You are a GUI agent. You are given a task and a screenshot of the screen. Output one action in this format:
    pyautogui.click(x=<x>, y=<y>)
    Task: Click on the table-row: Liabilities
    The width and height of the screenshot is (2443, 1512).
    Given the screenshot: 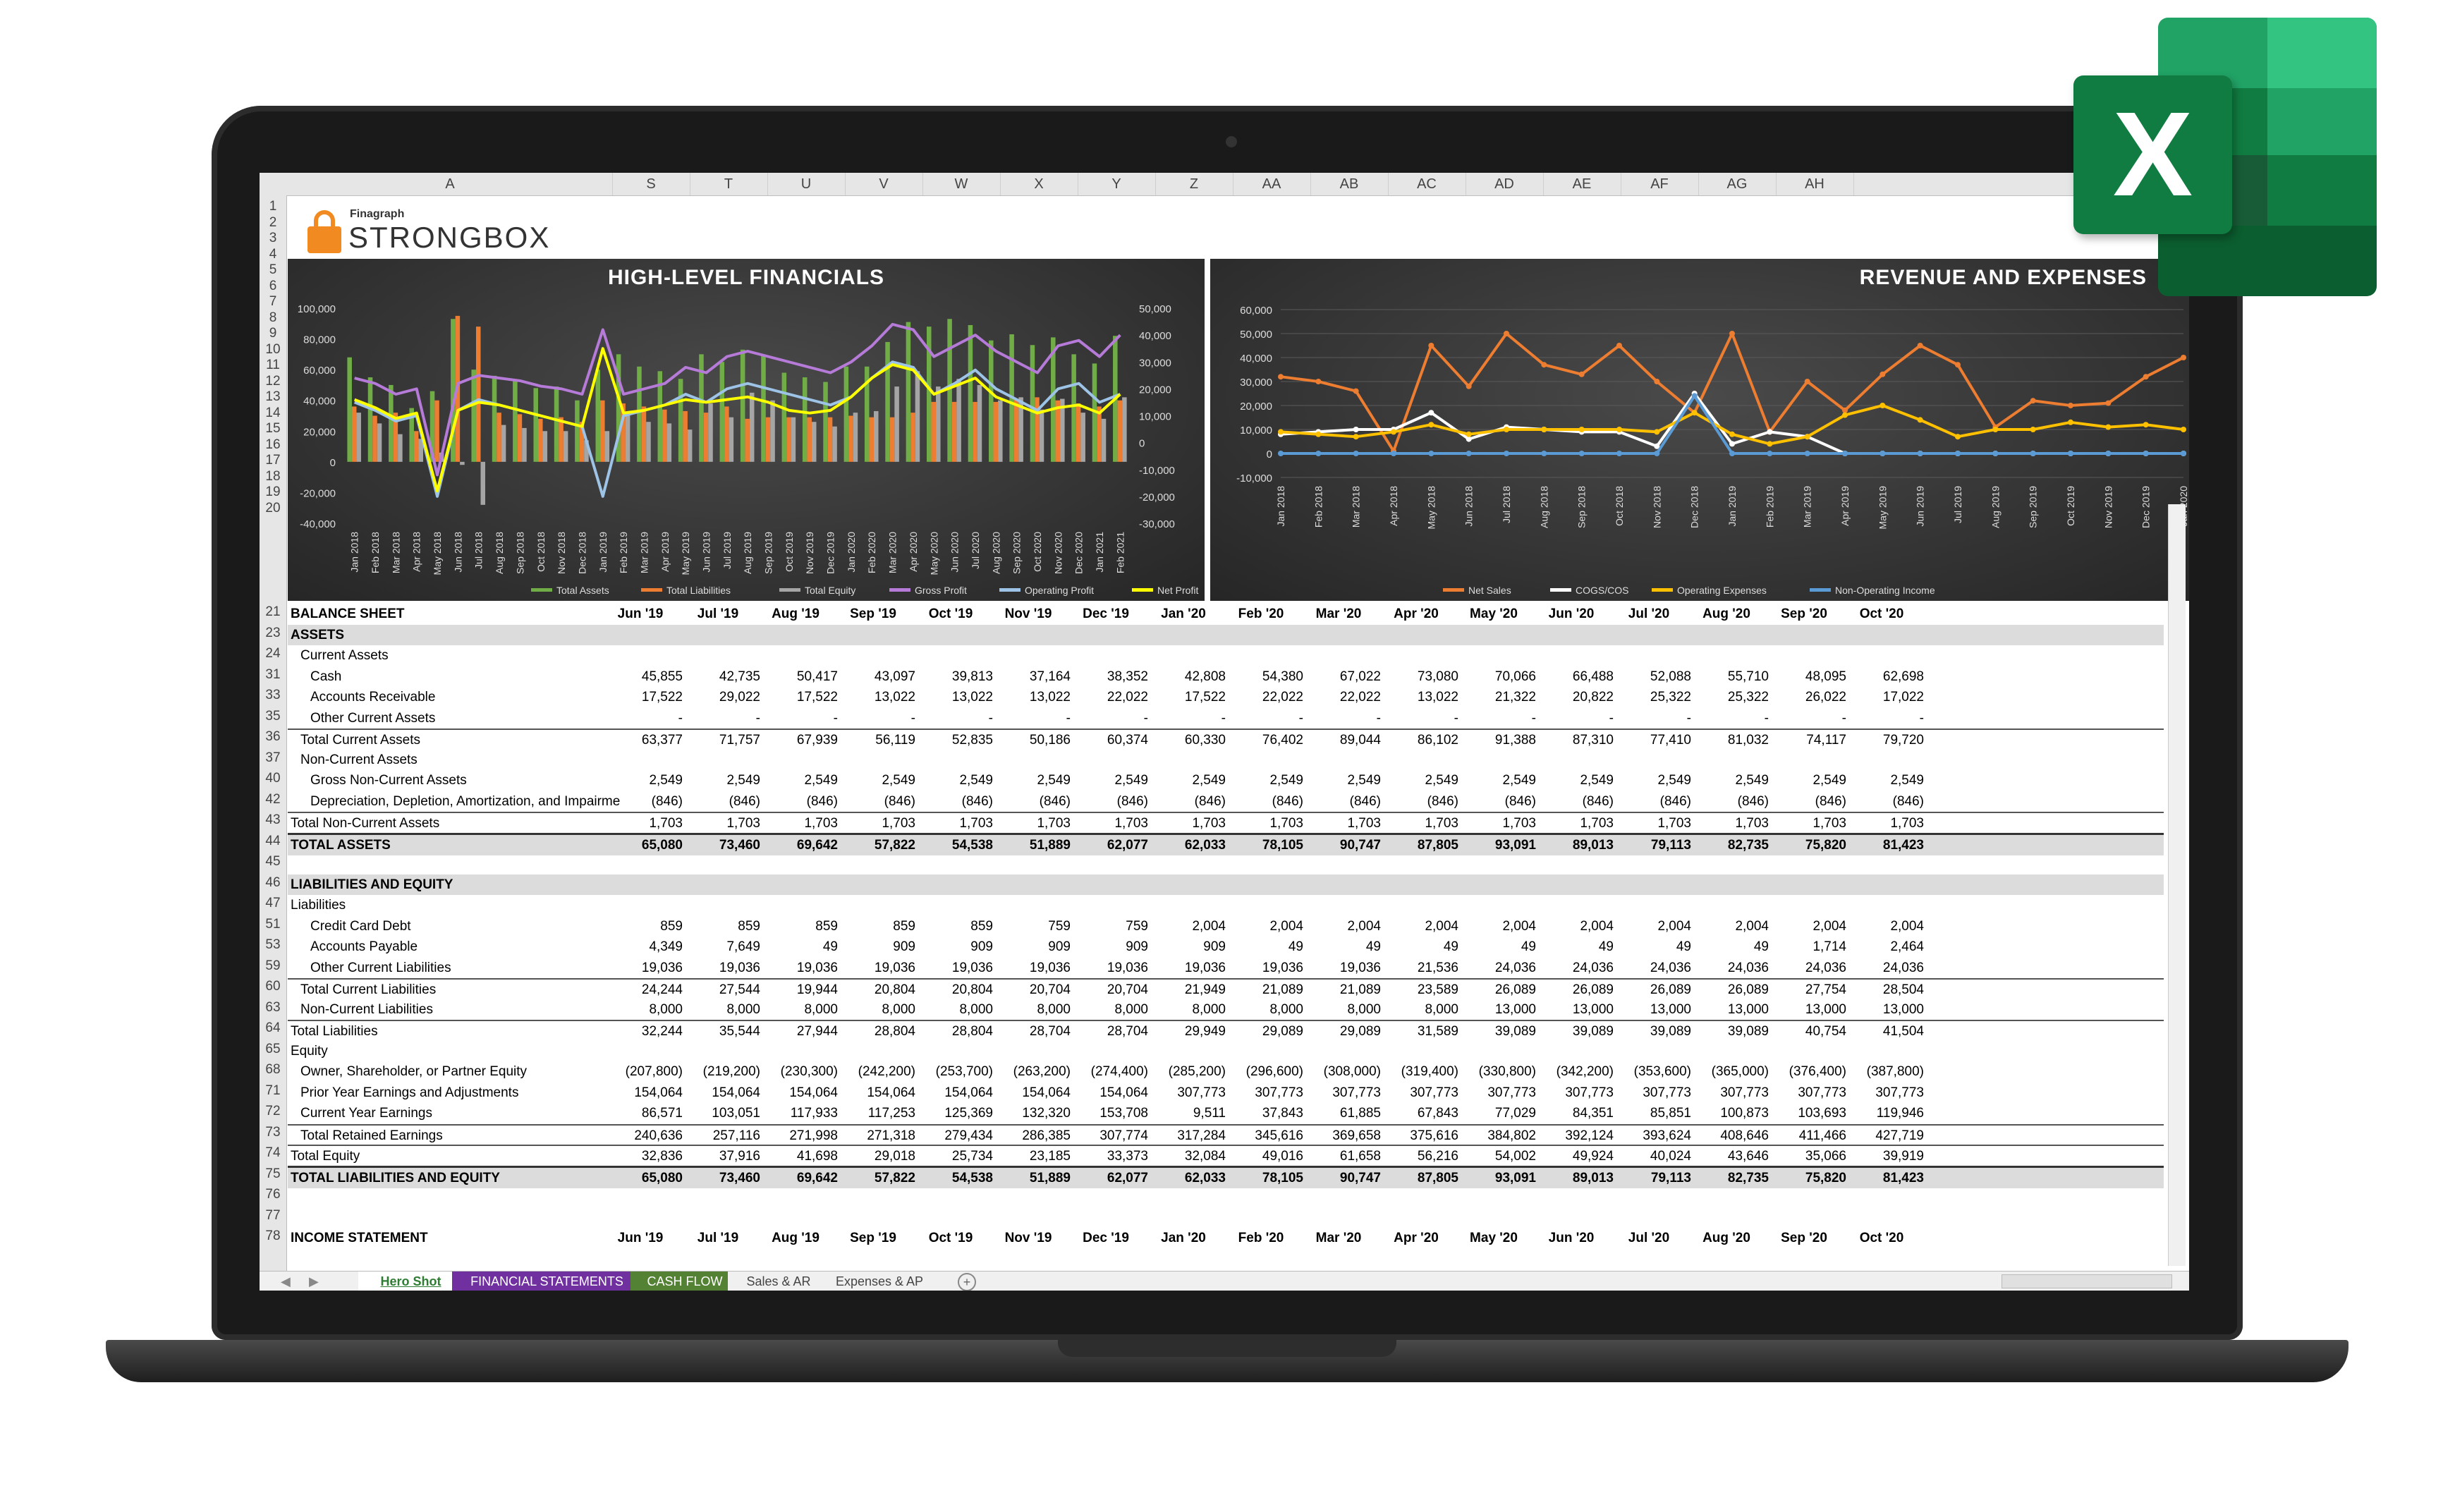 What is the action you would take?
    pyautogui.click(x=1226, y=905)
    